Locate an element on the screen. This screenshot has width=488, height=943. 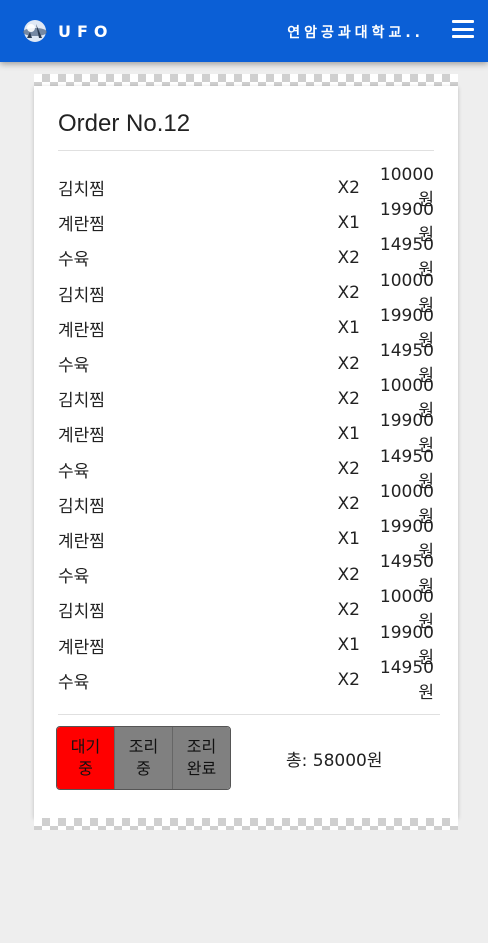
status-label: 조리 완료 is located at coordinates (201, 757).